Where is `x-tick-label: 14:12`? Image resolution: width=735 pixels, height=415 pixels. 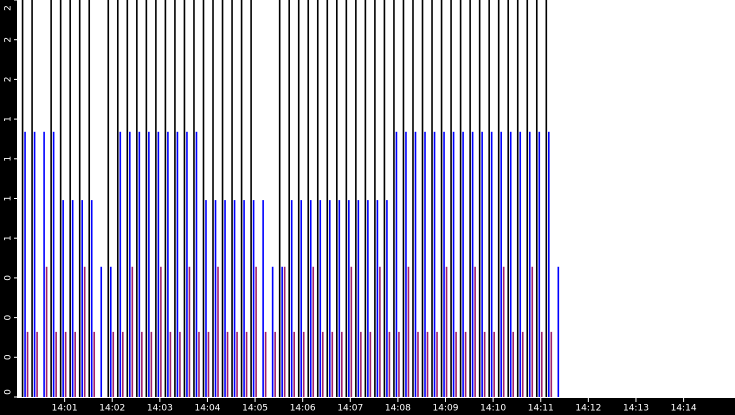
x-tick-label: 14:12 is located at coordinates (588, 409).